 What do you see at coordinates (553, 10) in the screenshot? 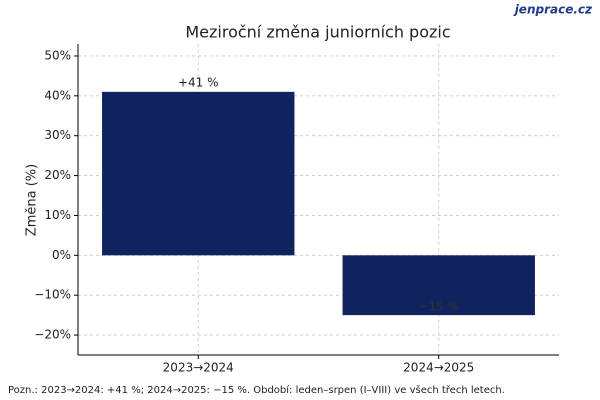
I see `watermark: jenprace.cz` at bounding box center [553, 10].